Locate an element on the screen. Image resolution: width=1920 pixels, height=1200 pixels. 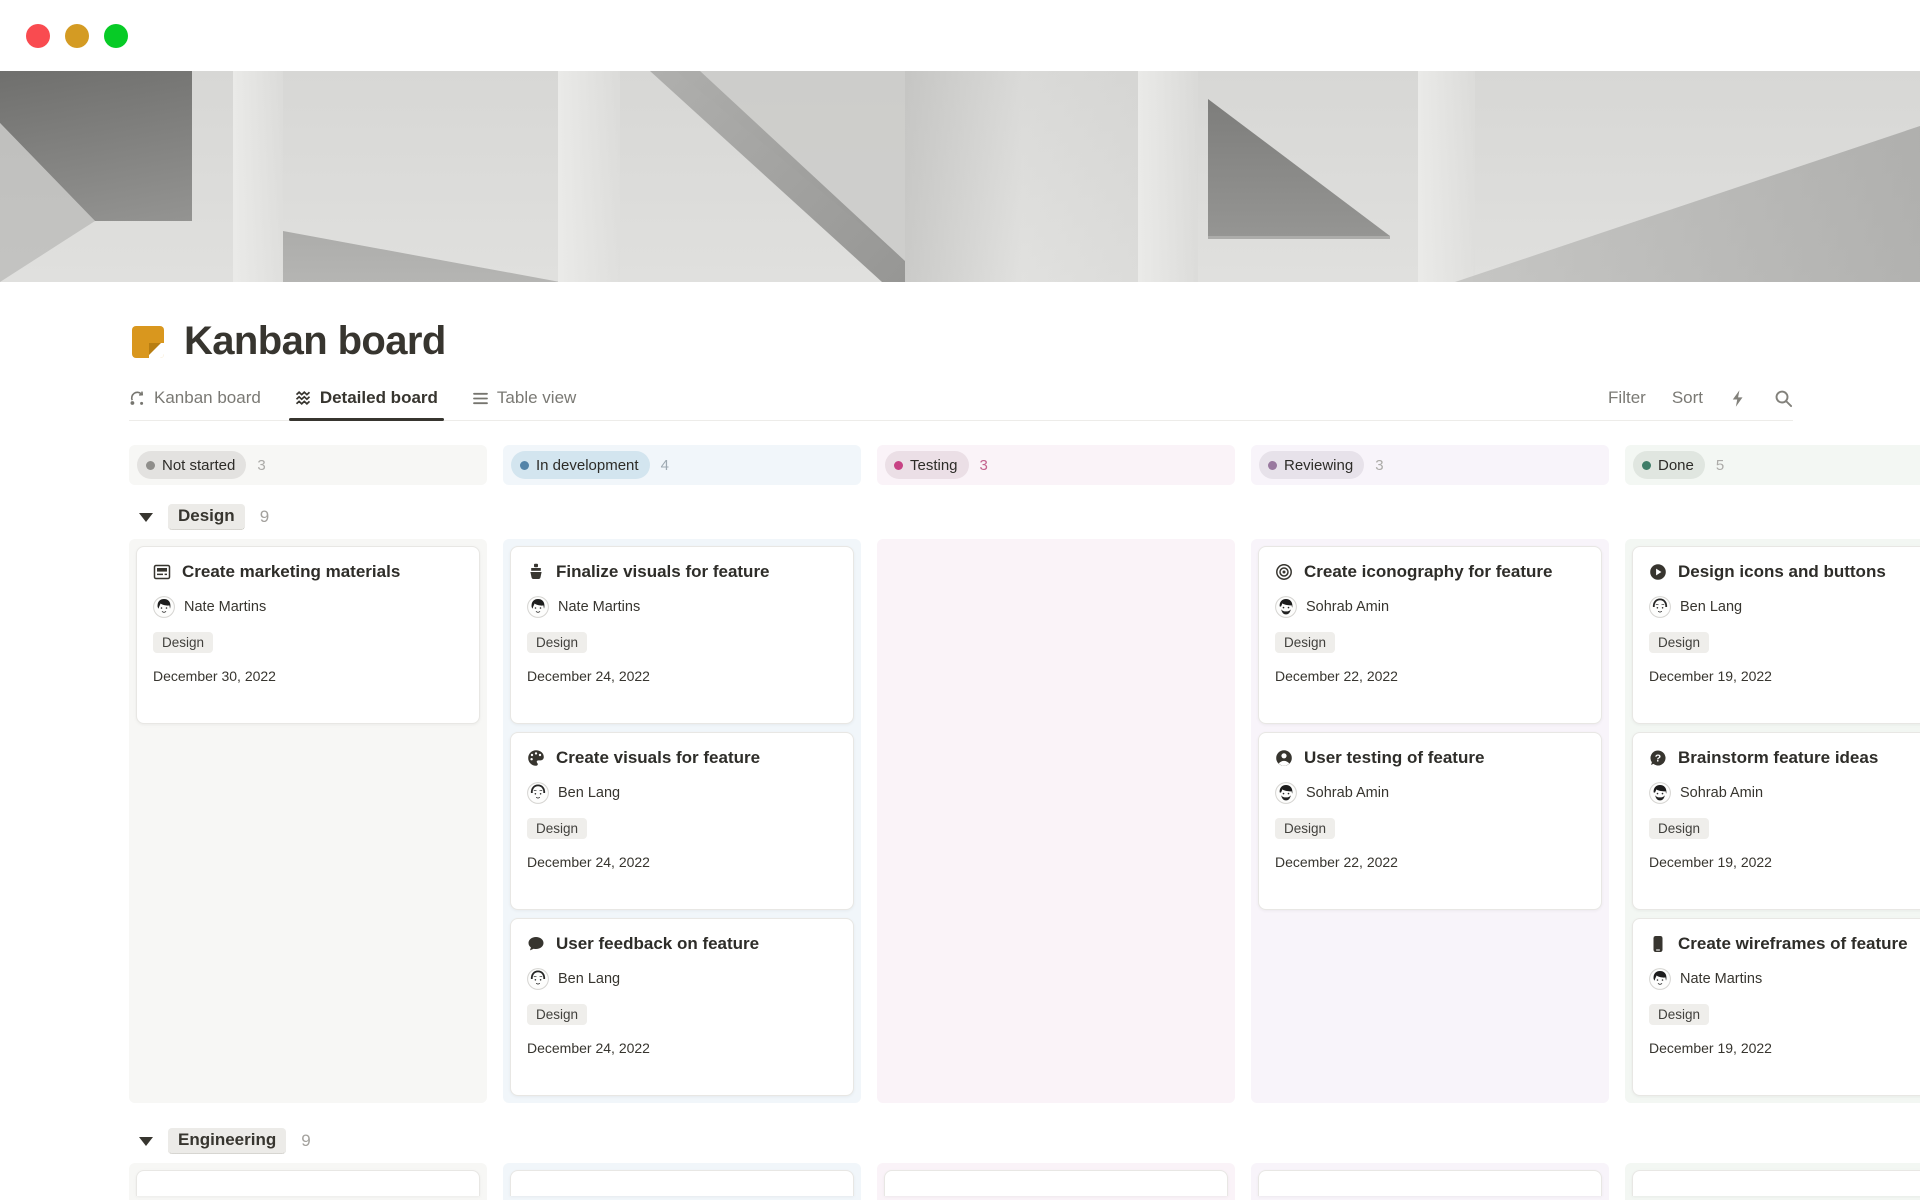
question-bubble-icon: ? is located at coordinates (1658, 758).